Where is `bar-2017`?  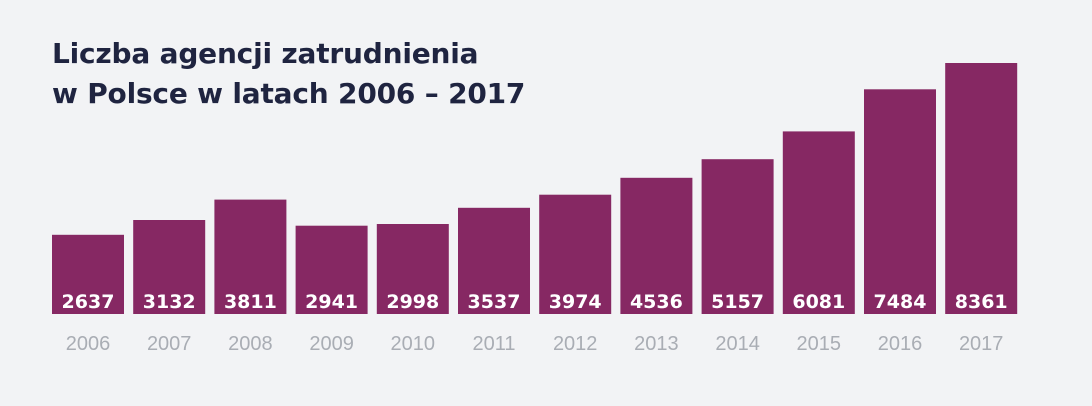 bar-2017 is located at coordinates (981, 188).